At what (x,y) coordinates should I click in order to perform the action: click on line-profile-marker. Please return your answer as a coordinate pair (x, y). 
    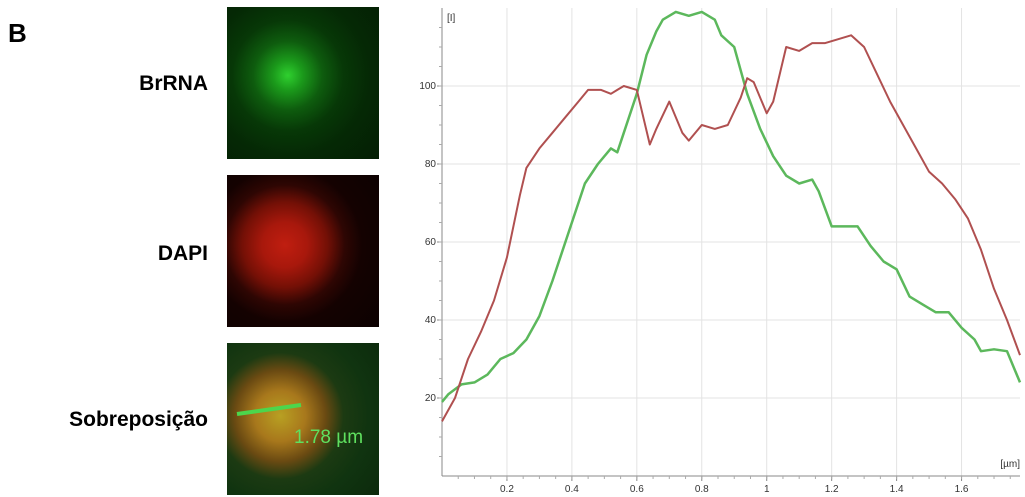
    Looking at the image, I should click on (269, 409).